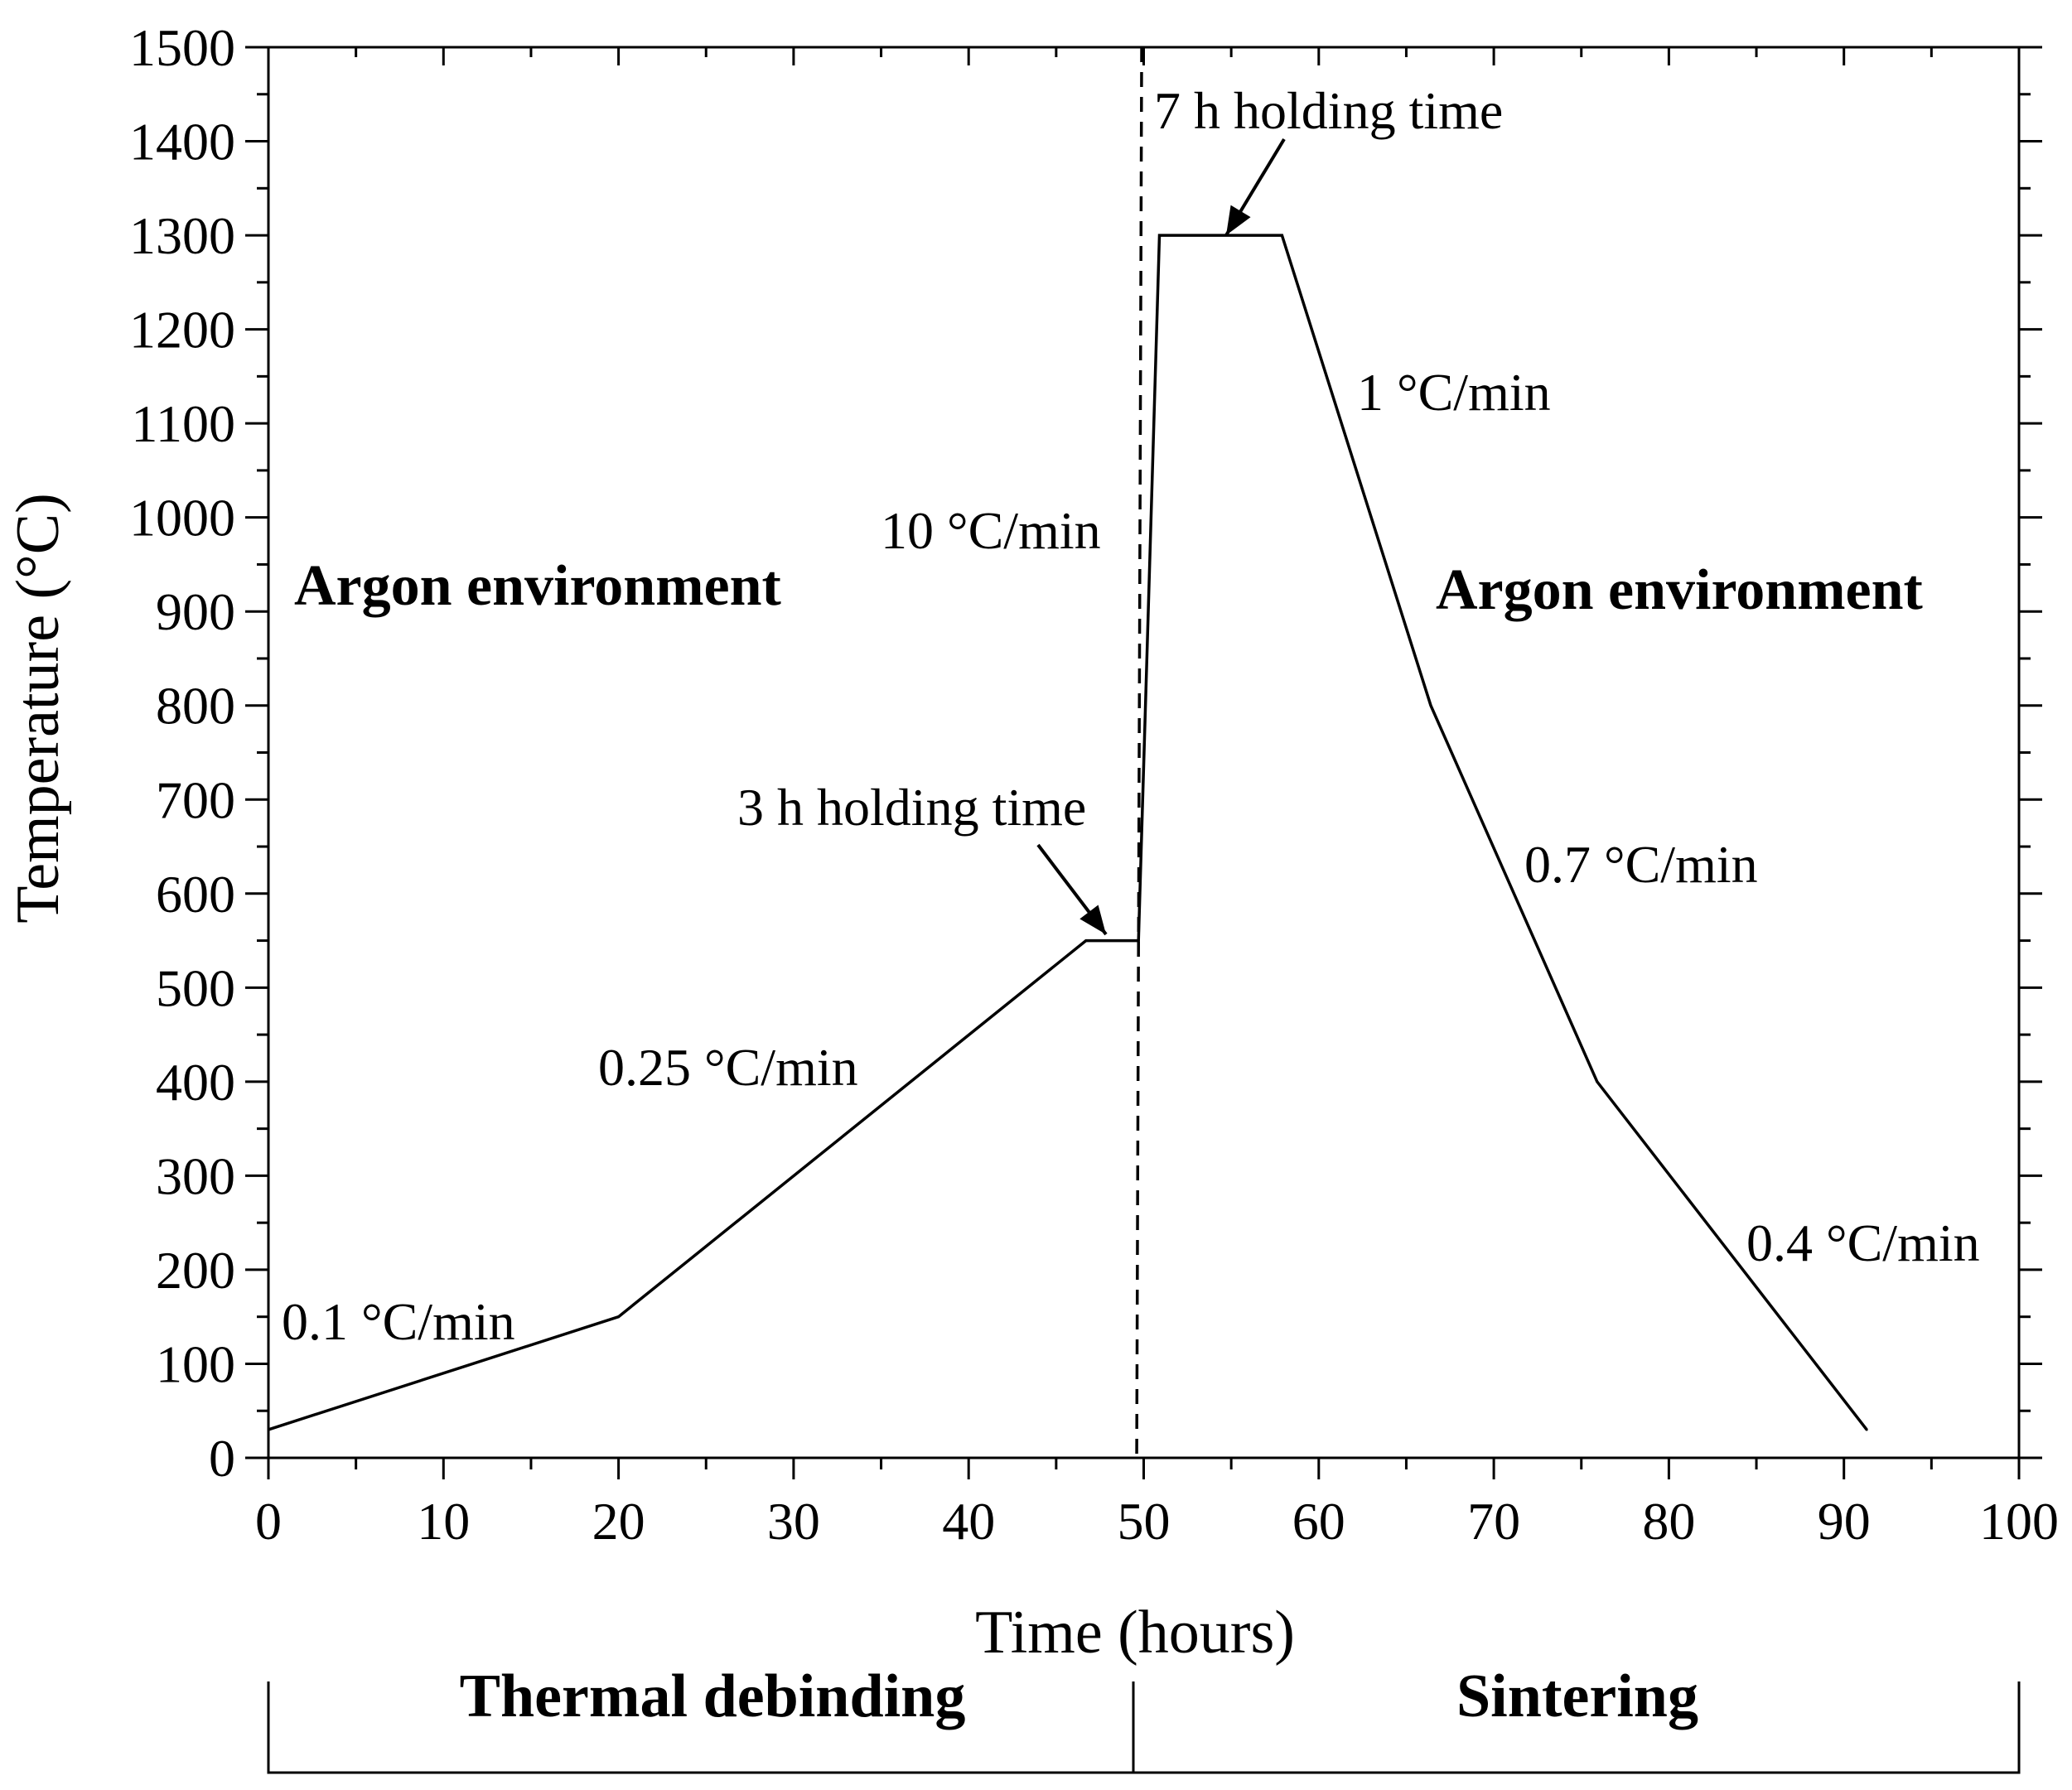  I want to click on rate-label-0-25: 0.25 °C/min, so click(728, 1067).